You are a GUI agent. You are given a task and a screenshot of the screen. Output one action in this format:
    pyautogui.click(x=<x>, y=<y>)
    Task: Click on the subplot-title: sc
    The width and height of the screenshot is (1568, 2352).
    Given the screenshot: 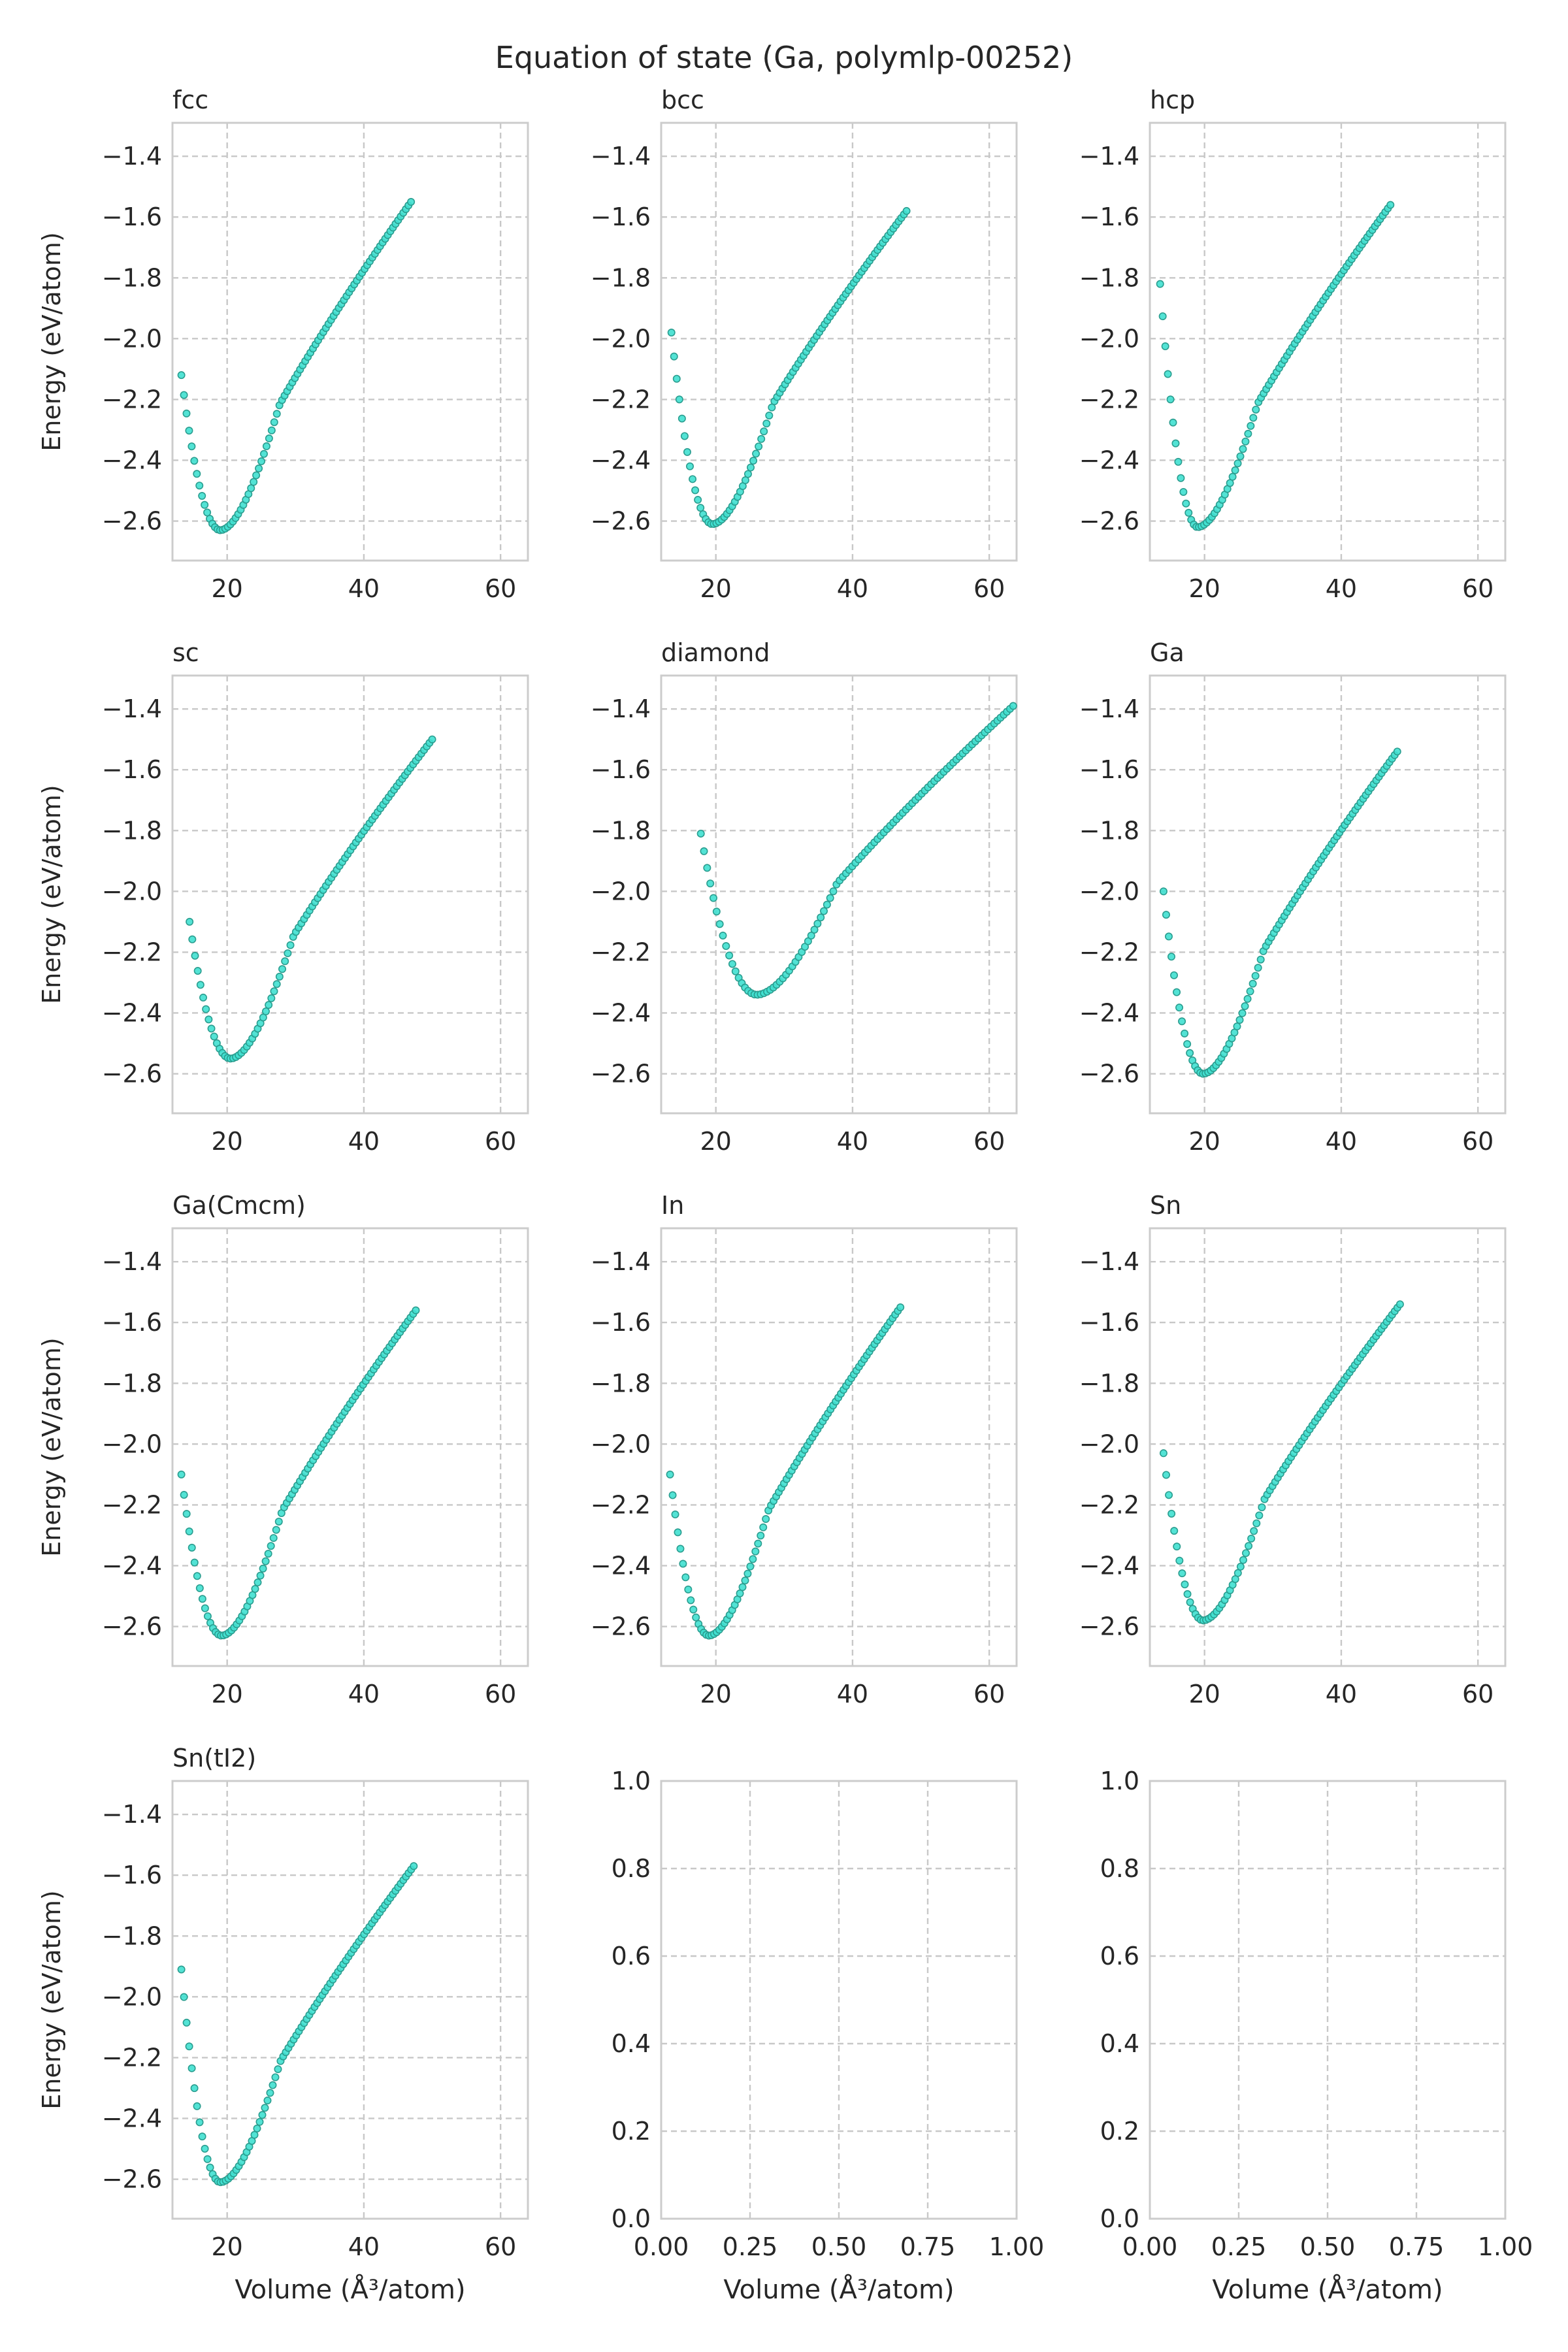 What is the action you would take?
    pyautogui.click(x=185, y=652)
    